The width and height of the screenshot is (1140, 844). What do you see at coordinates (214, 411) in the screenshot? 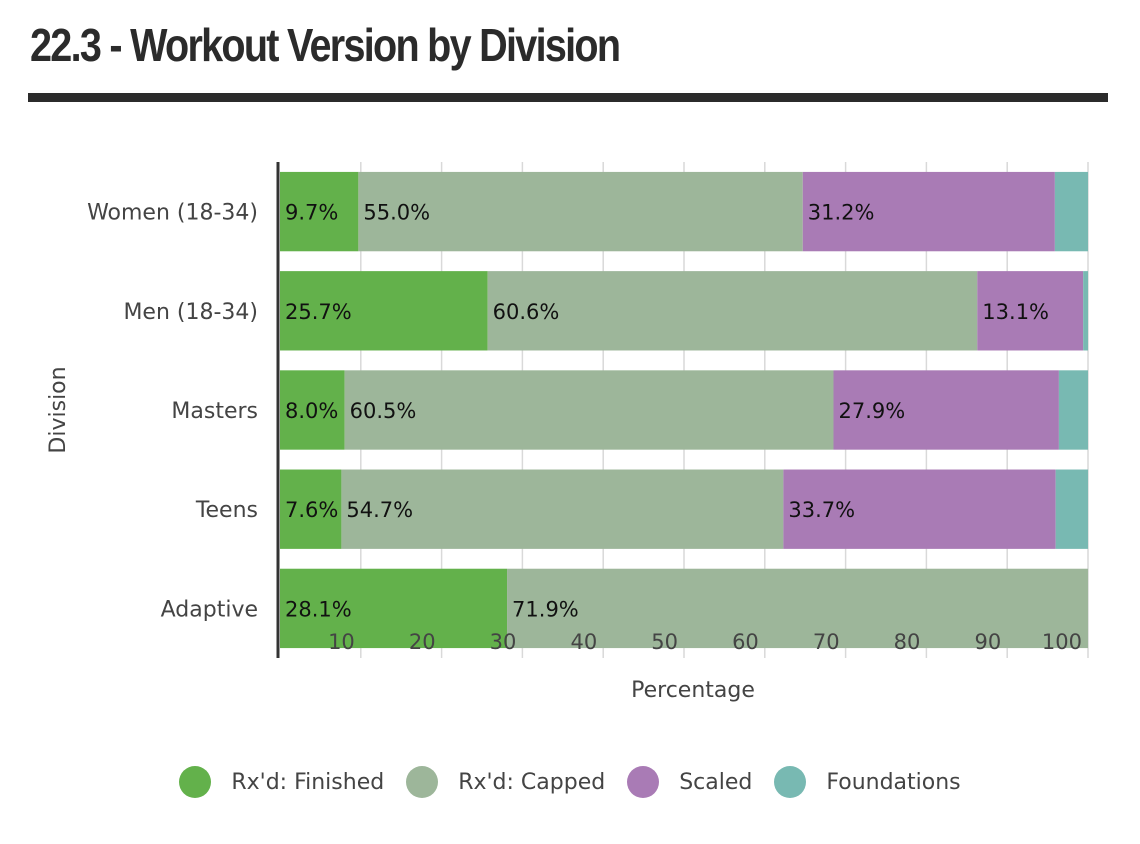
I see `category-label: Masters` at bounding box center [214, 411].